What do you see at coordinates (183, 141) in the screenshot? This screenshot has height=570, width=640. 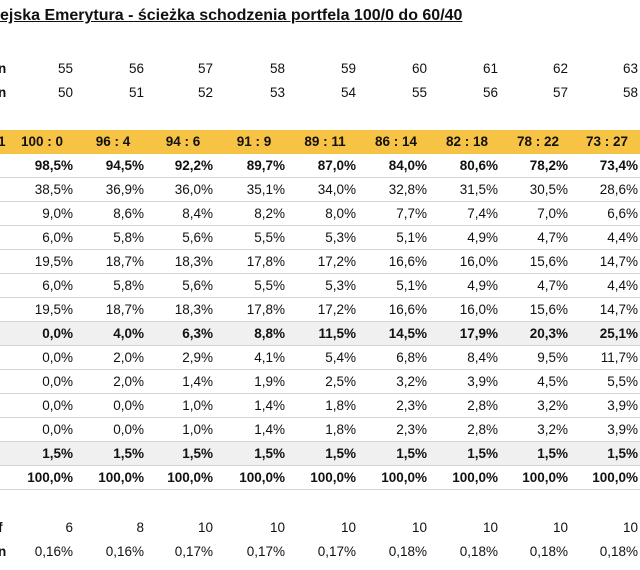 I see `table-cell: 94 : 6` at bounding box center [183, 141].